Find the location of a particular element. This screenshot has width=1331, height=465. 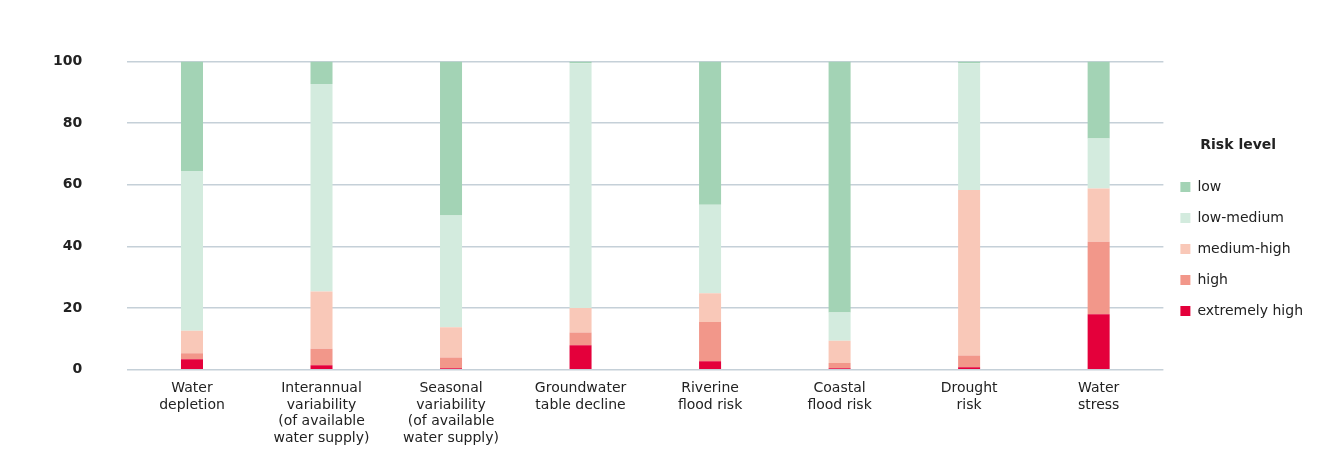

legend-label: high is located at coordinates (1212, 278).